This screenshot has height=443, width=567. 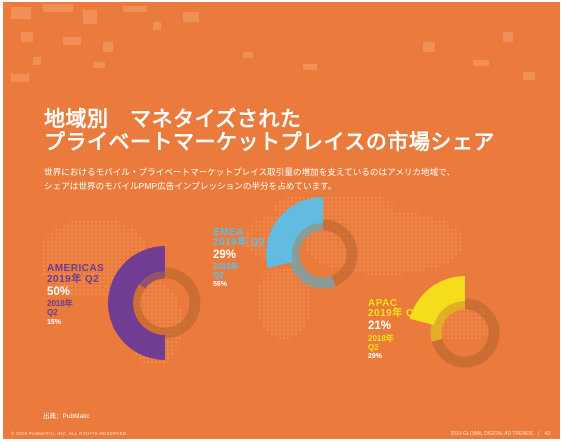 I want to click on emea-2019-value: 29%, so click(x=225, y=255).